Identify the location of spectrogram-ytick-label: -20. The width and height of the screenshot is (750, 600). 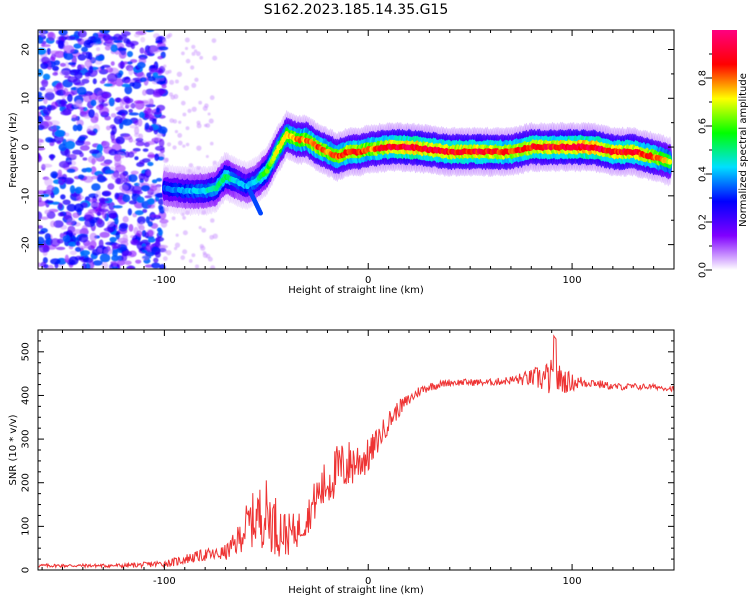
(26, 244).